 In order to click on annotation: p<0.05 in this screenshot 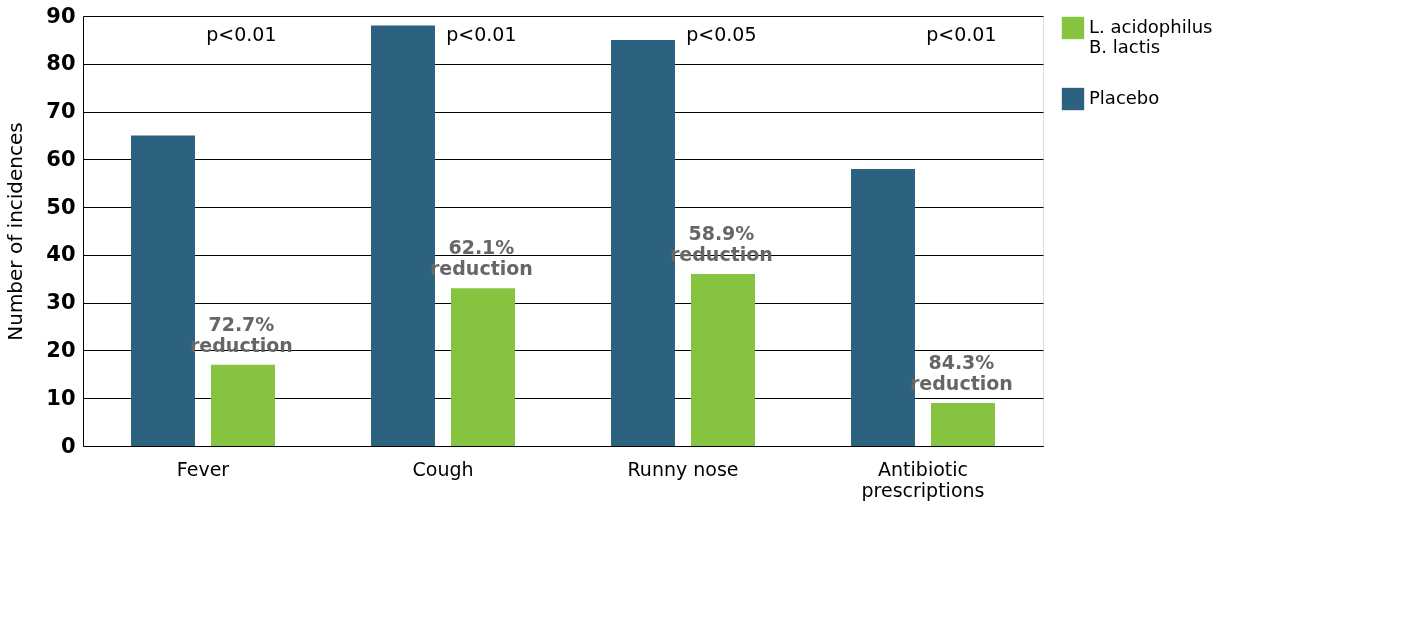, I will do `click(721, 34)`.